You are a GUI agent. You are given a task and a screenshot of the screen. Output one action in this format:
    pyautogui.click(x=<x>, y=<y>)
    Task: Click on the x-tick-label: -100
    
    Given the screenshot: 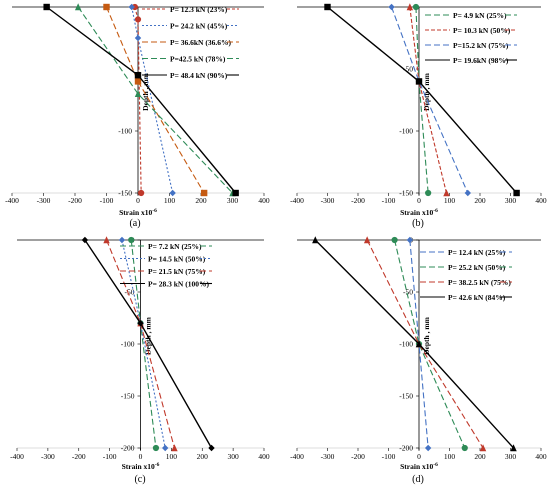 What is the action you would take?
    pyautogui.click(x=107, y=200)
    